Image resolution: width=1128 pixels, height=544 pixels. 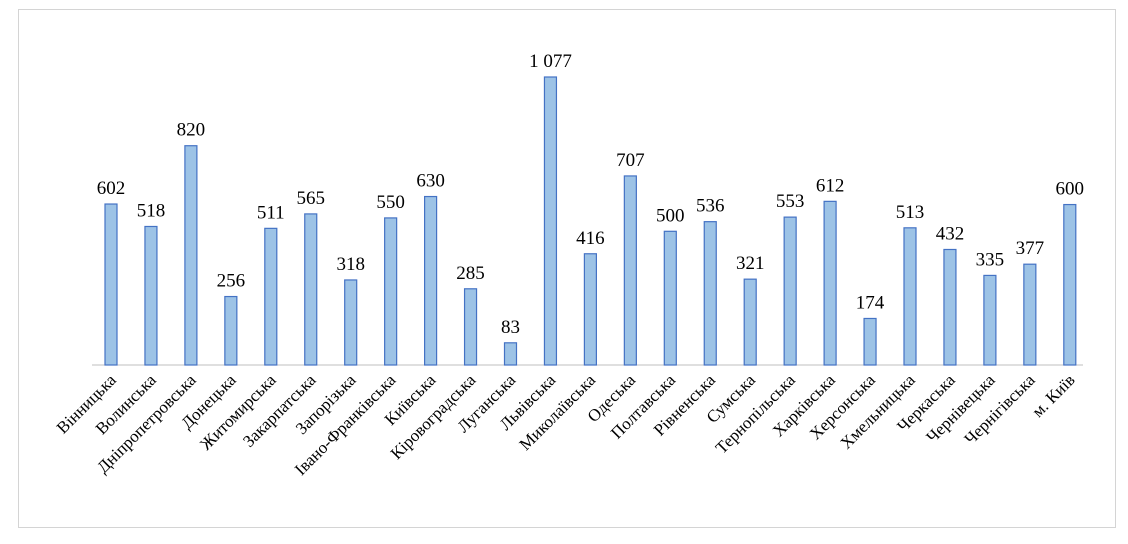 What do you see at coordinates (470, 273) in the screenshot?
I see `bar-value-label: 285` at bounding box center [470, 273].